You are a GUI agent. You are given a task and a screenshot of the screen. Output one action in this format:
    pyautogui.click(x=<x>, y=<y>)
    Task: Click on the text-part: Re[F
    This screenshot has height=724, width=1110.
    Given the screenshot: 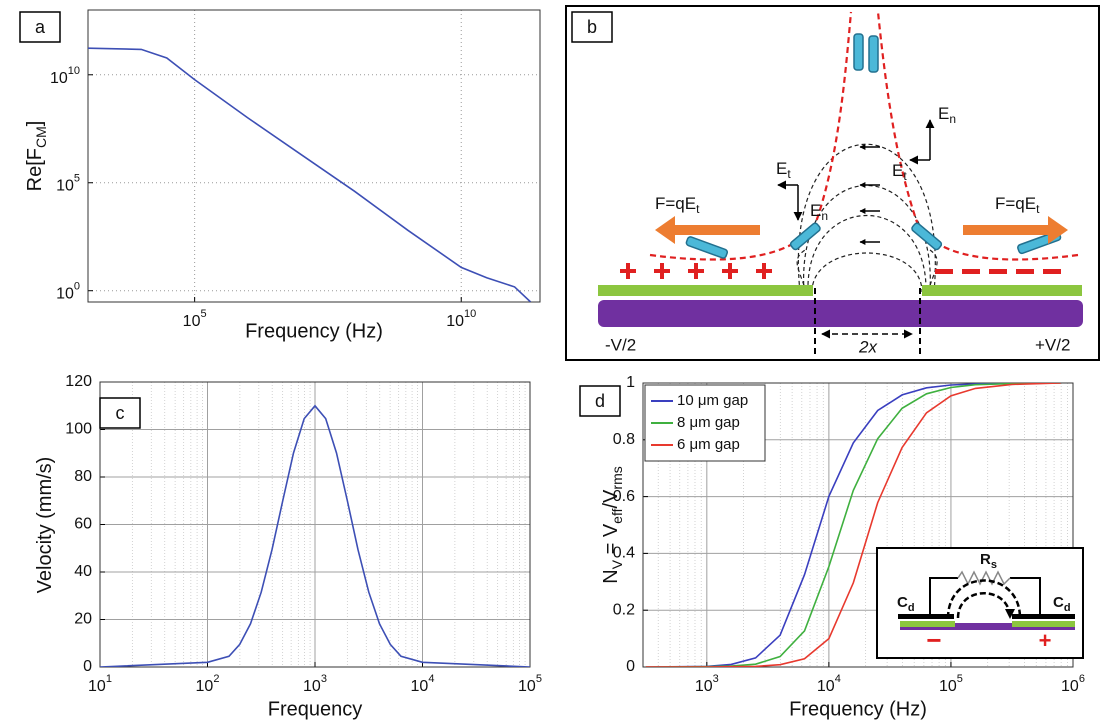 What is the action you would take?
    pyautogui.click(x=35, y=169)
    